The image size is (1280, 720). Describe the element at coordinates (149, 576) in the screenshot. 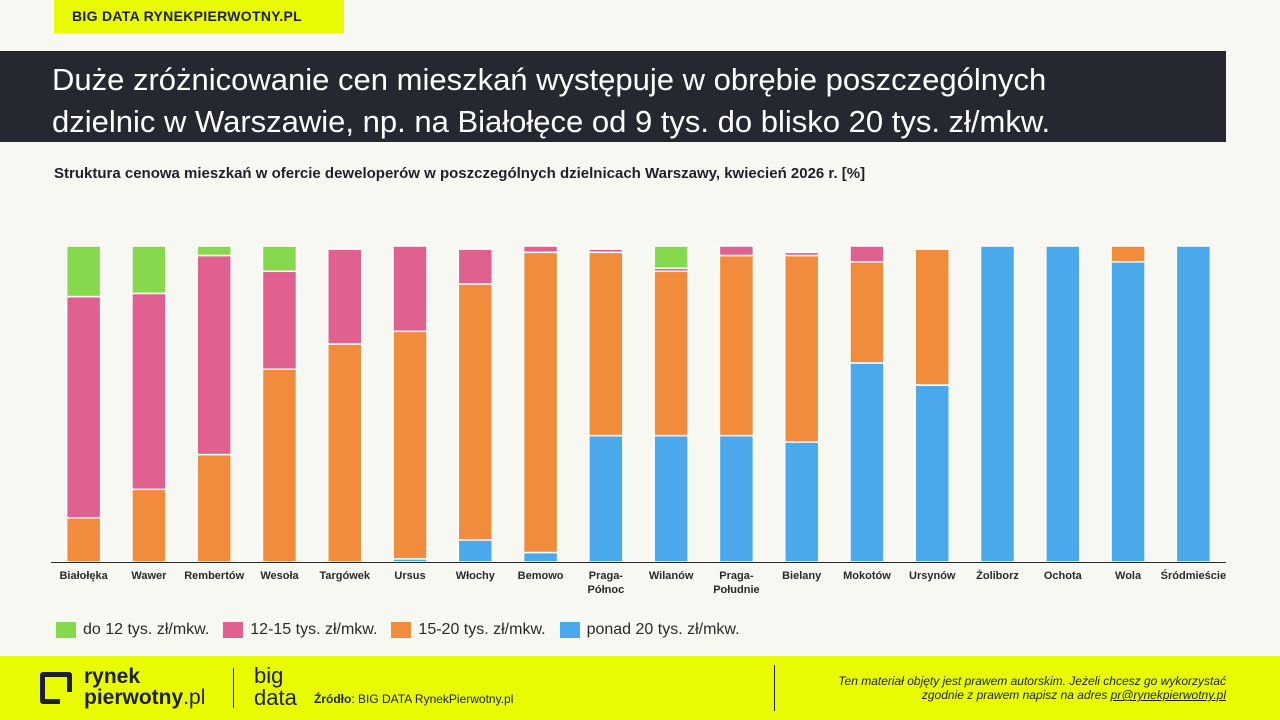

I see `x-tick-label: Wawer` at that location.